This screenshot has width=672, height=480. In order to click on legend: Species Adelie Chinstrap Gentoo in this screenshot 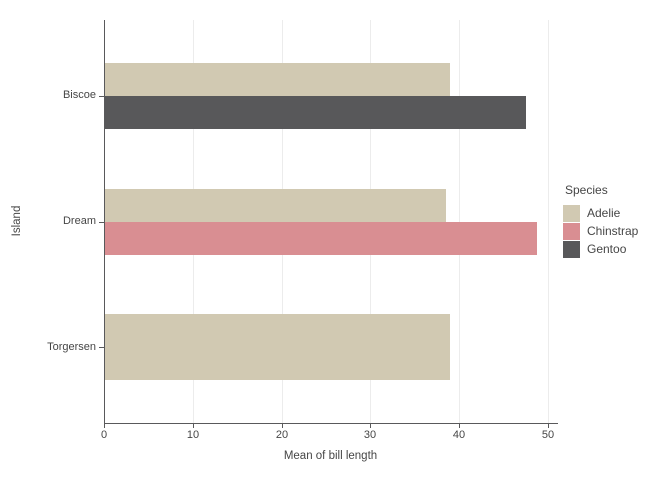, I will do `click(600, 220)`.